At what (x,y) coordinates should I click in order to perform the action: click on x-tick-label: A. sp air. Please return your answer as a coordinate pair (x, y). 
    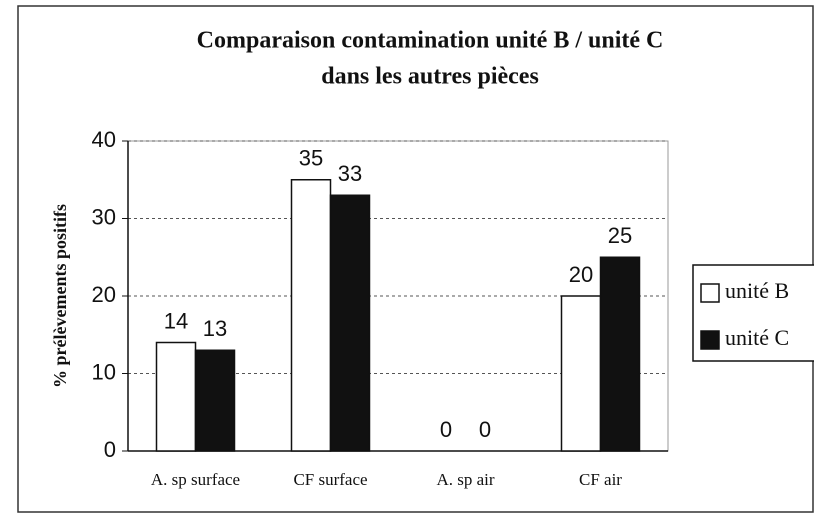
    Looking at the image, I should click on (465, 479).